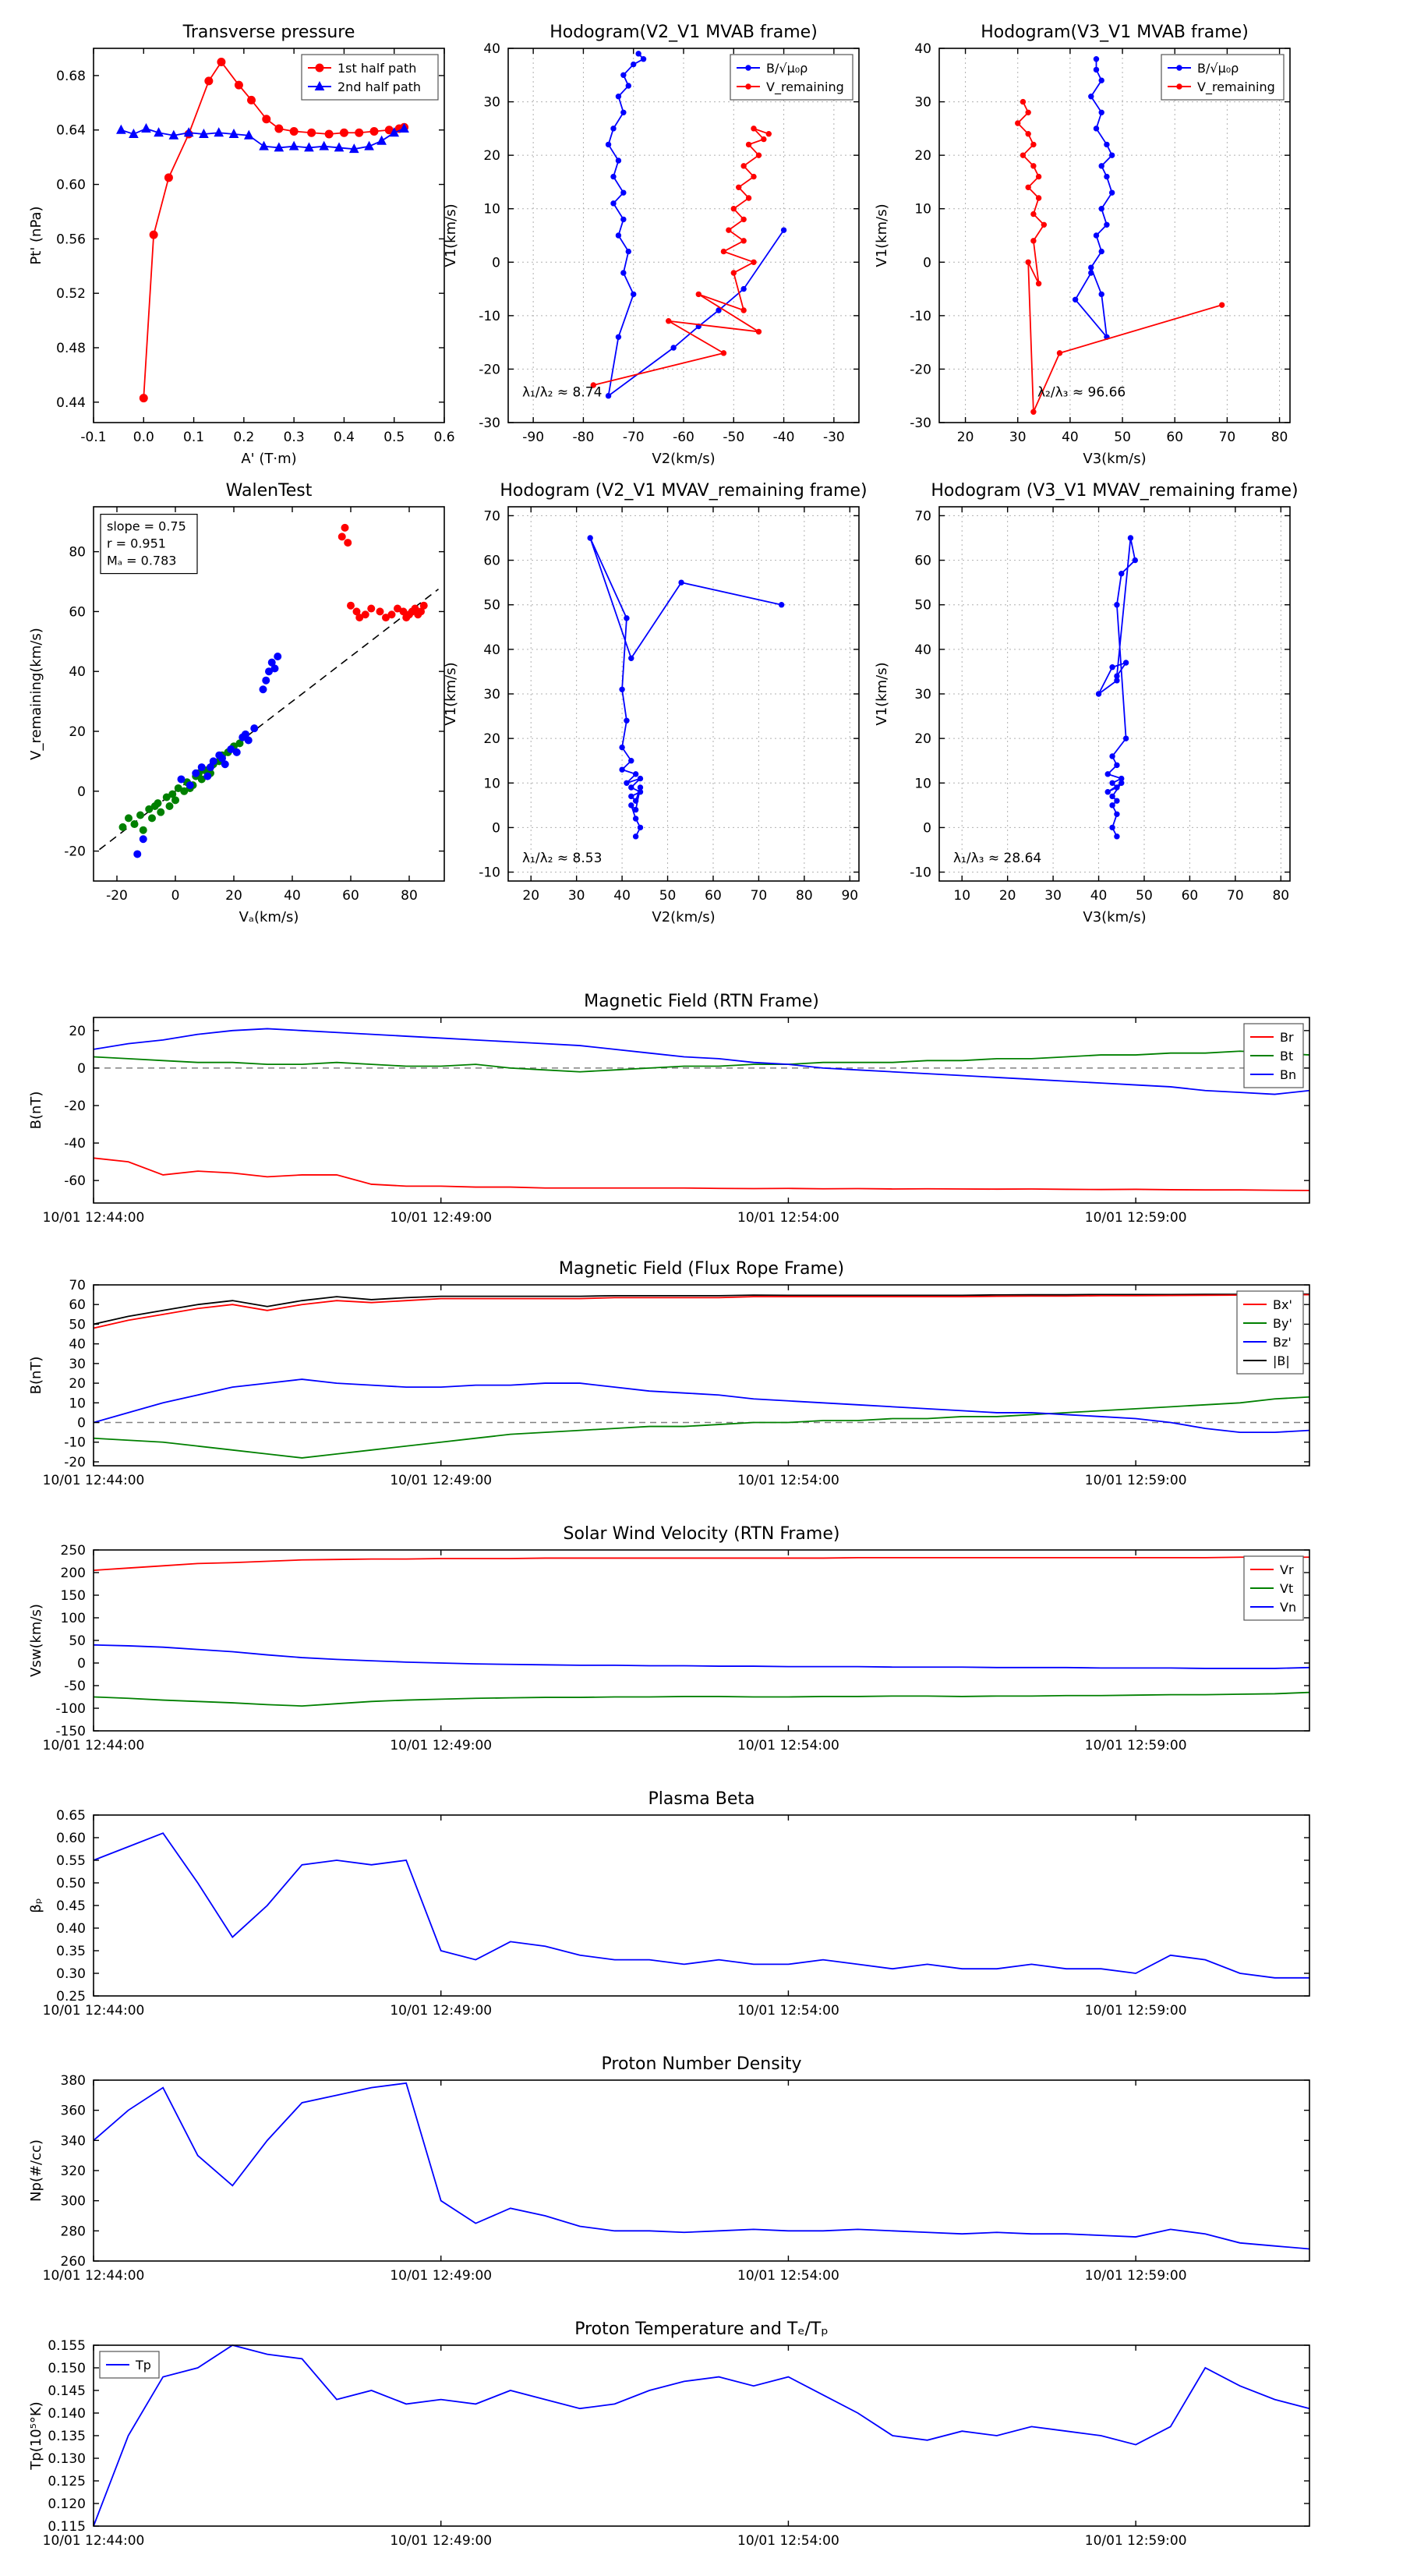 Image resolution: width=1403 pixels, height=2576 pixels. What do you see at coordinates (787, 68) in the screenshot?
I see `legend-label: B/√μ₀ρ` at bounding box center [787, 68].